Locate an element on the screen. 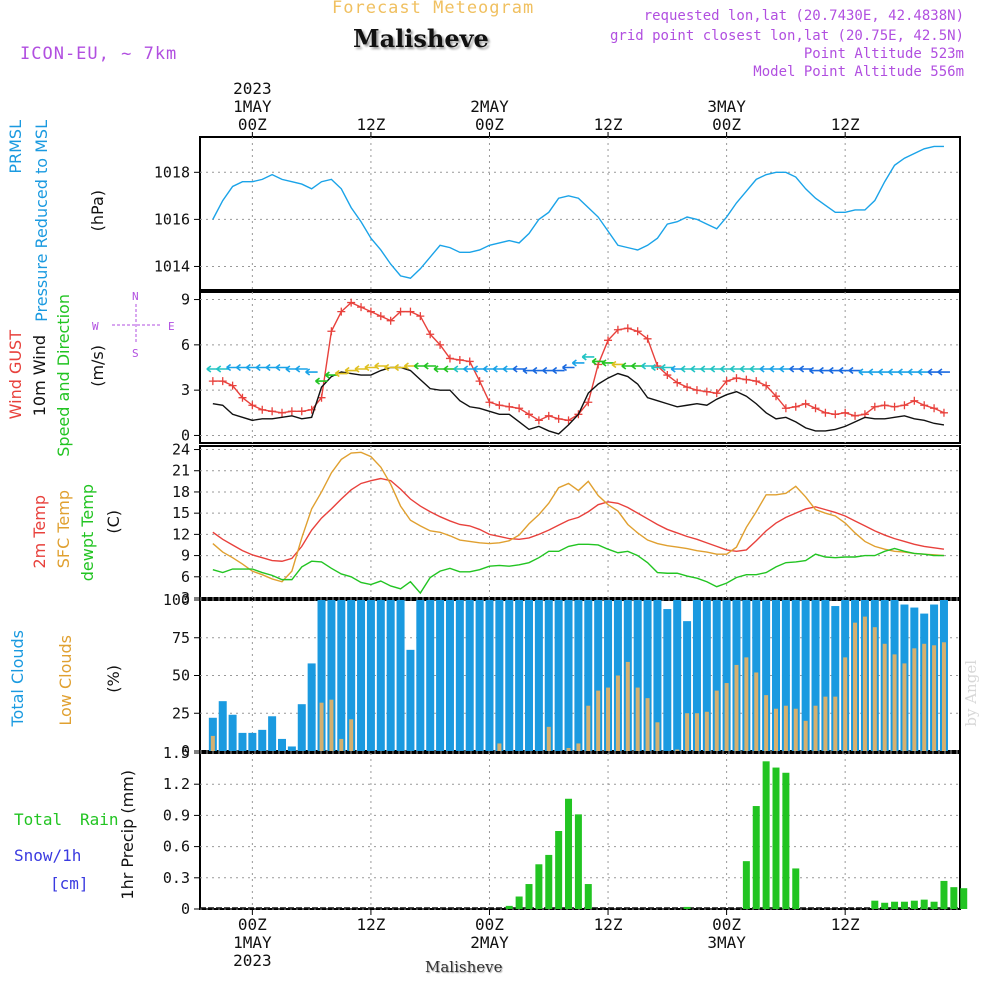 Image resolution: width=1000 pixels, height=1000 pixels. bottom-time-label: 1MAY is located at coordinates (252, 942).